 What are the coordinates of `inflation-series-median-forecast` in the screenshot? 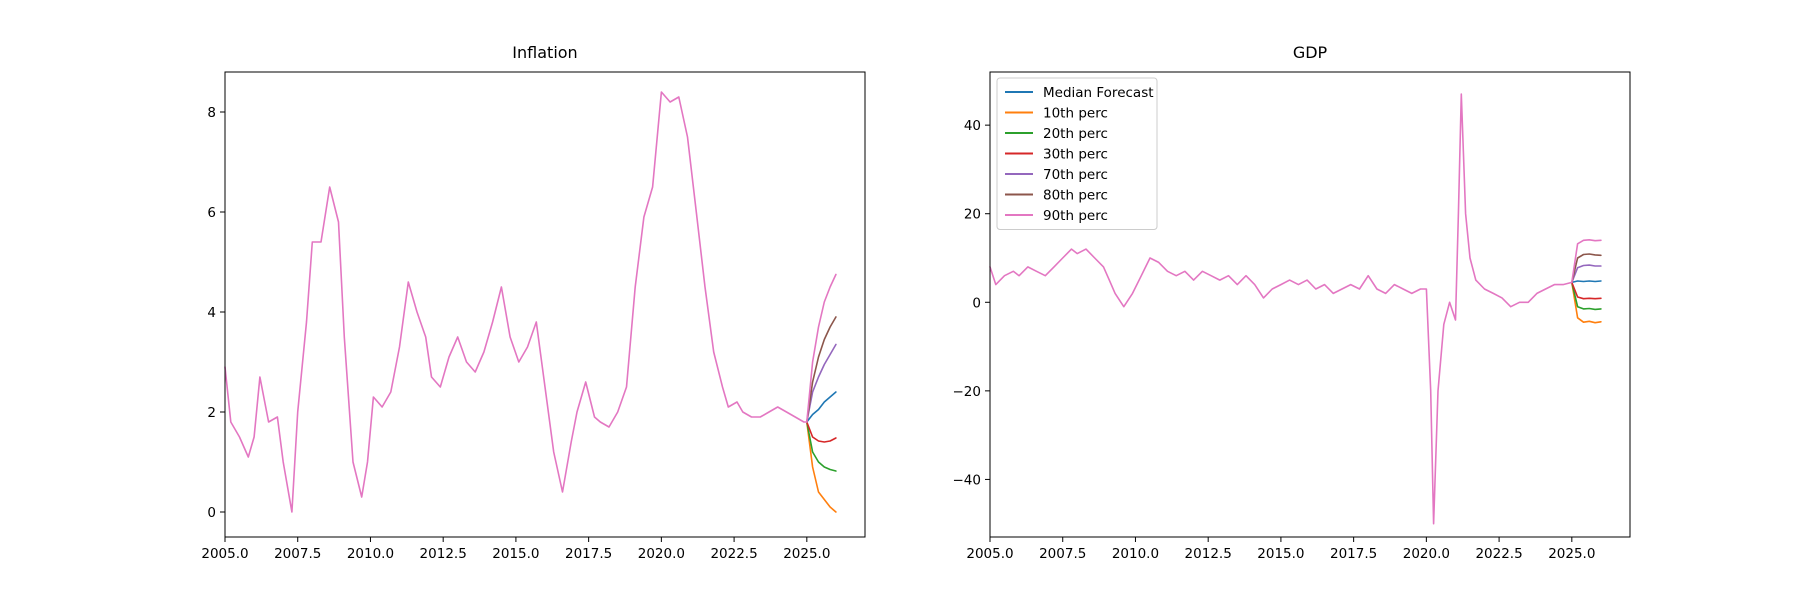 It's located at (821, 407).